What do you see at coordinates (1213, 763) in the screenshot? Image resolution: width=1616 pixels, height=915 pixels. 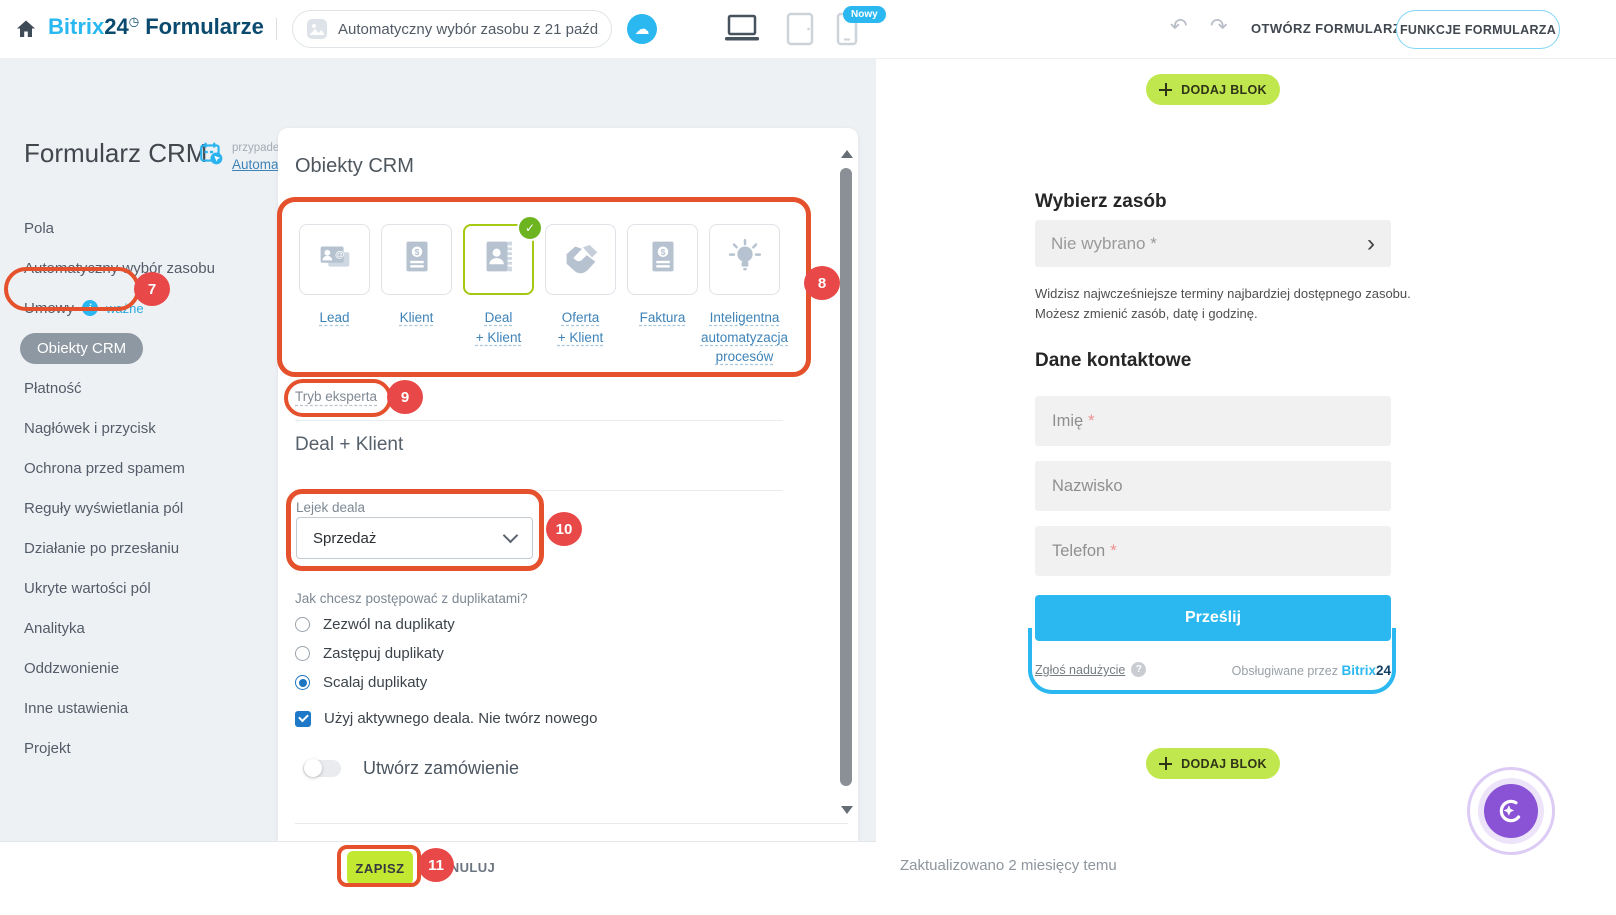 I see `add-block-button-bottom: DODAJ BLOK` at bounding box center [1213, 763].